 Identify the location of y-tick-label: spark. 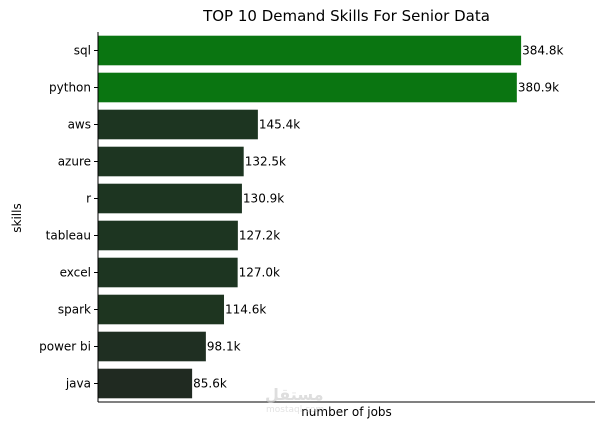
(74, 310).